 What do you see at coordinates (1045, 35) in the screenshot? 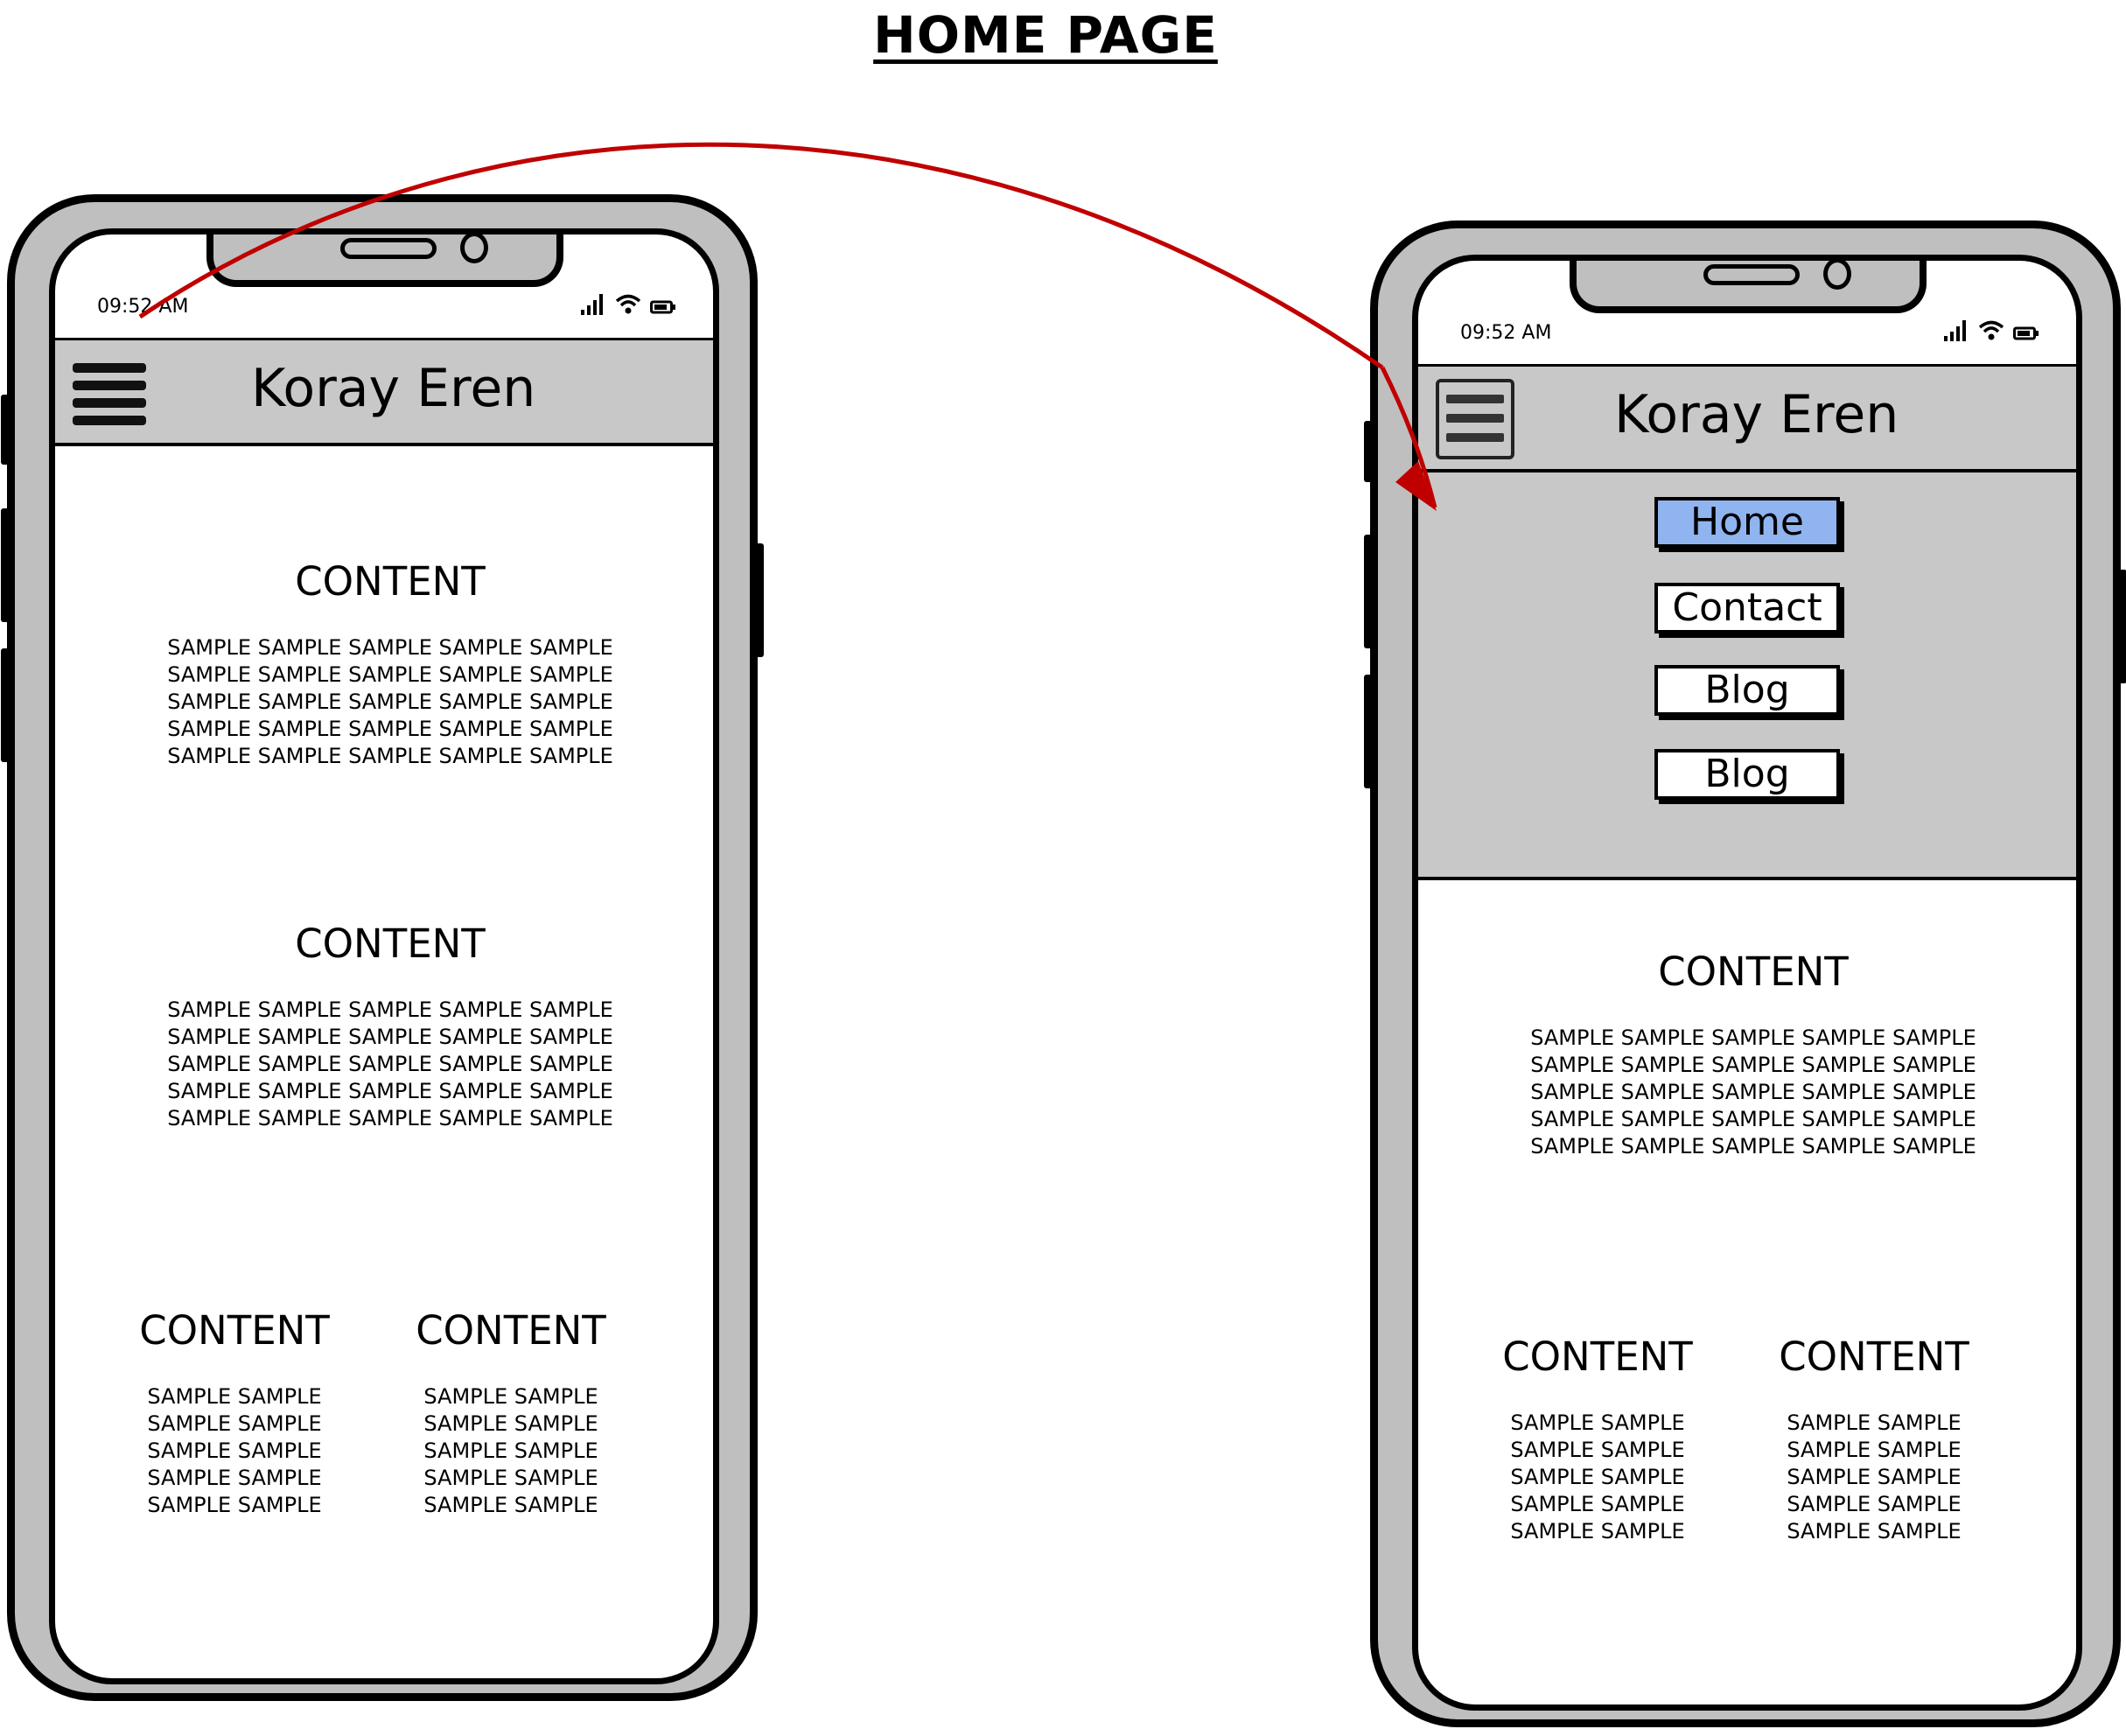
I see `page-title: HOME PAGE` at bounding box center [1045, 35].